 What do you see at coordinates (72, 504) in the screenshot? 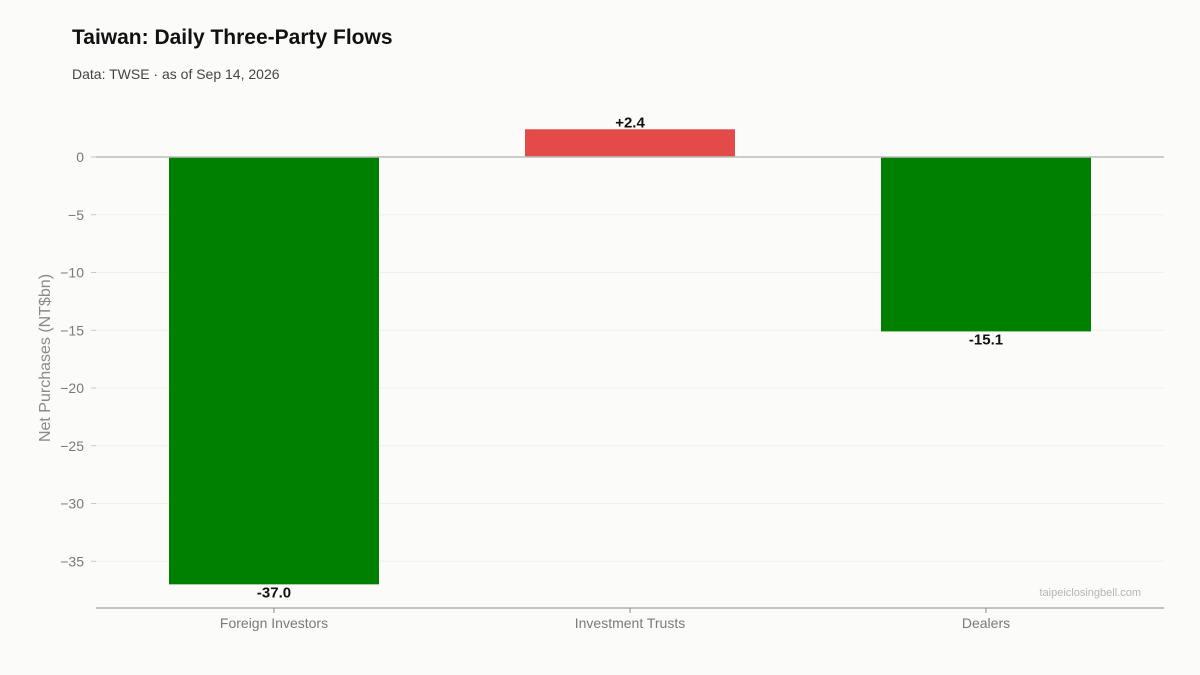
I see `y-tick-label: −30` at bounding box center [72, 504].